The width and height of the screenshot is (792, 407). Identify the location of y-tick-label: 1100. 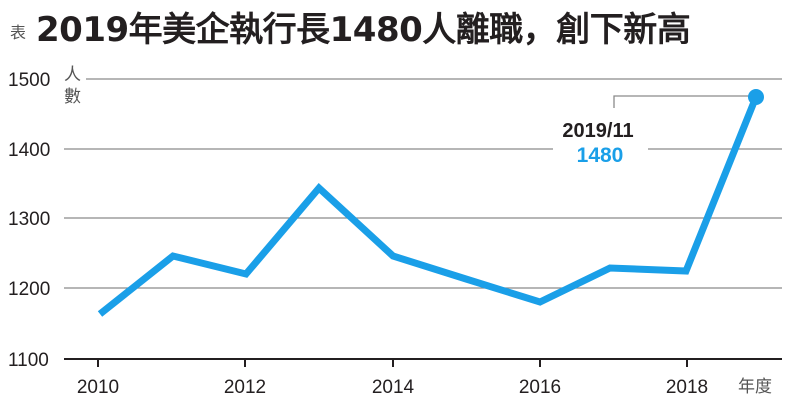
(28, 360).